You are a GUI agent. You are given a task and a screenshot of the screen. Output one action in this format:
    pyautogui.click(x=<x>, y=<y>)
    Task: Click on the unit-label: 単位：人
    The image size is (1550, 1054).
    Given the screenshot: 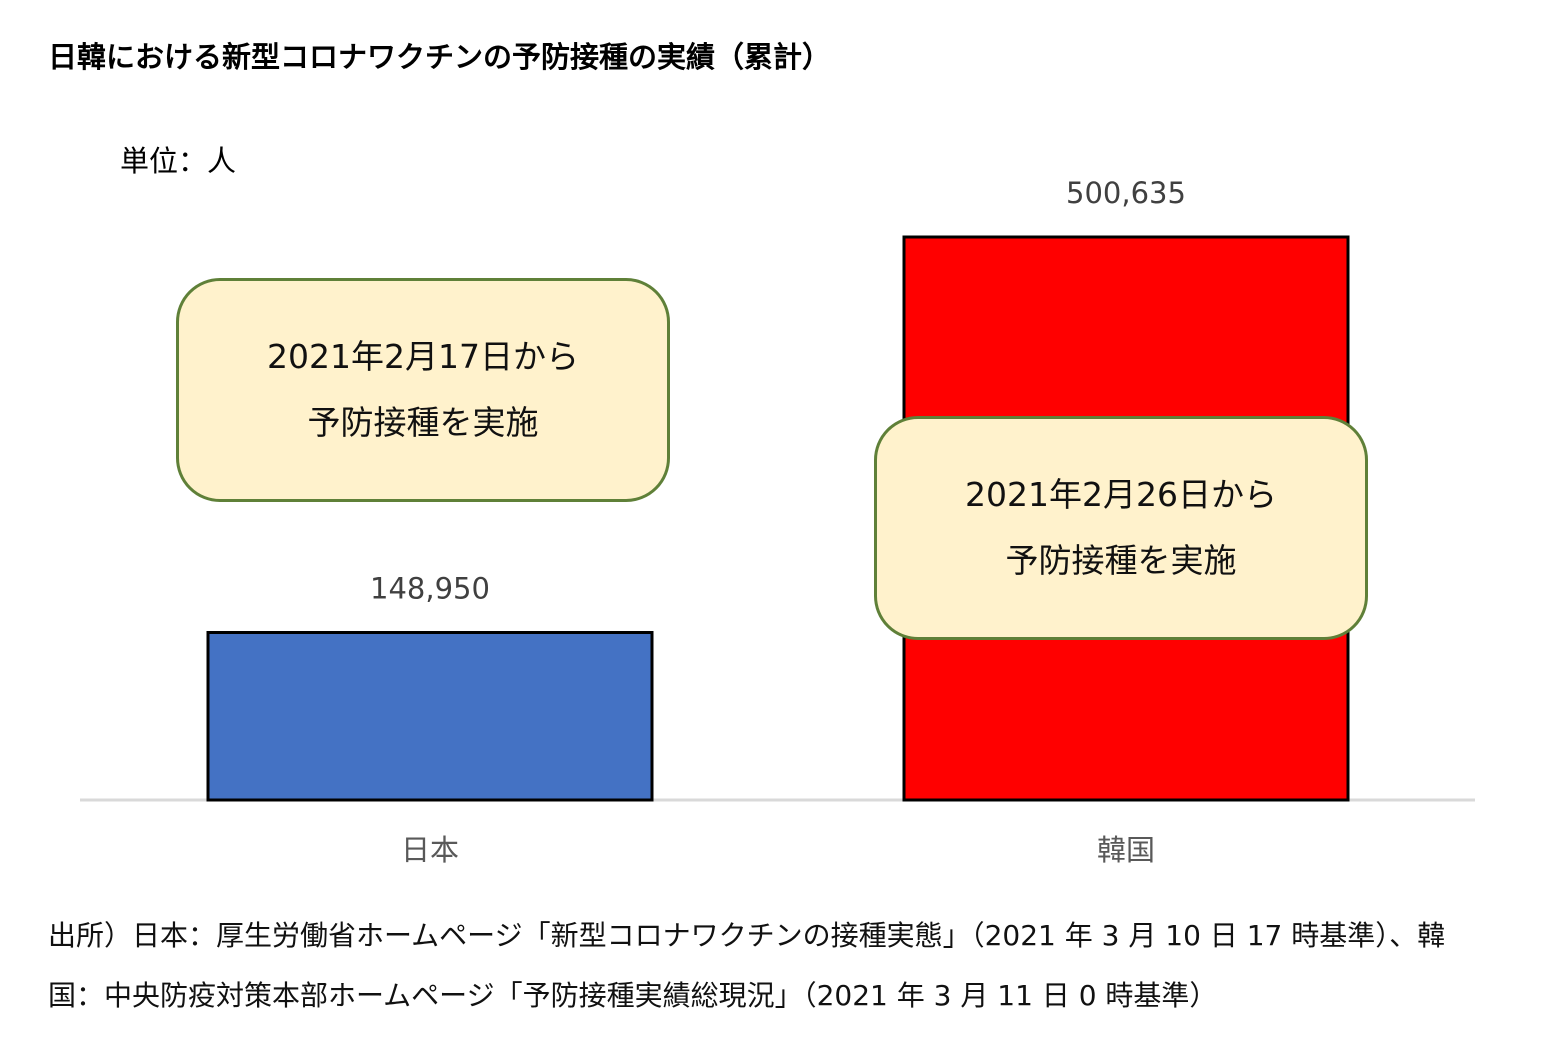 What is the action you would take?
    pyautogui.click(x=178, y=161)
    